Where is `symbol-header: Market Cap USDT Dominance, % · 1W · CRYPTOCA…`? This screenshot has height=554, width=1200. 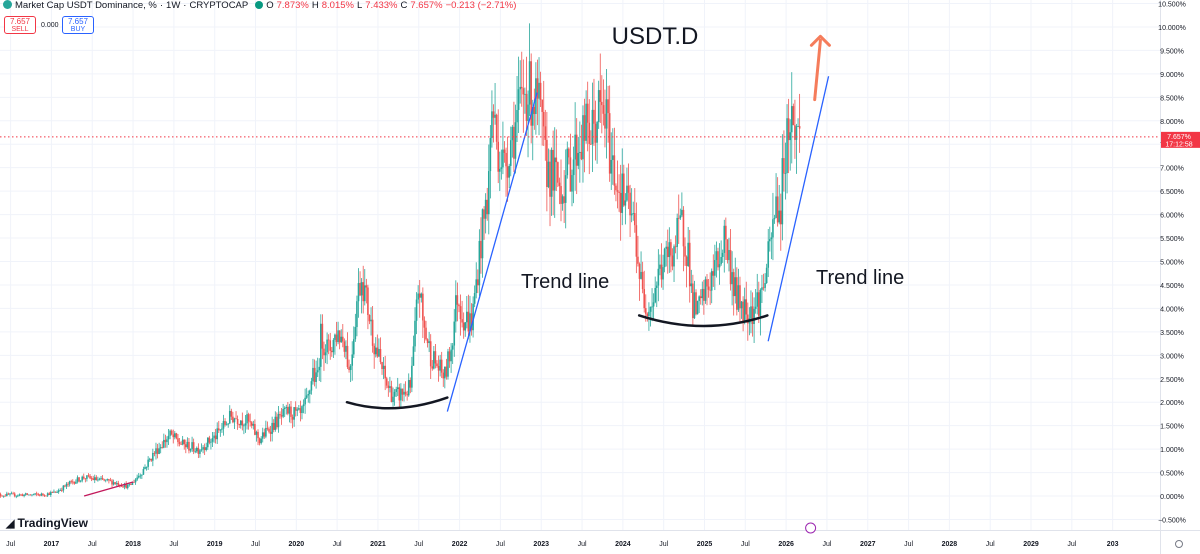 symbol-header: Market Cap USDT Dominance, % · 1W · CRYPTOCA… is located at coordinates (259, 7).